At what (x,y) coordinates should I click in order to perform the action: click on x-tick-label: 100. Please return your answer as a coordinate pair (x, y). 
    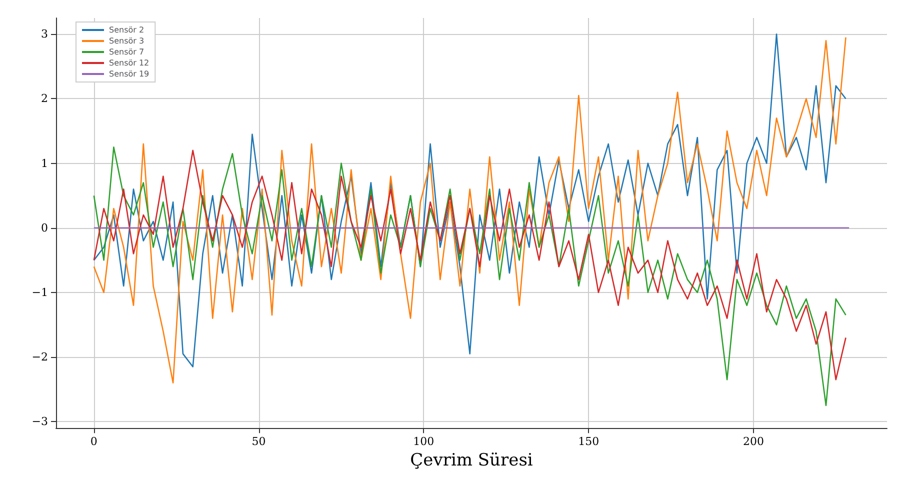
    Looking at the image, I should click on (423, 441).